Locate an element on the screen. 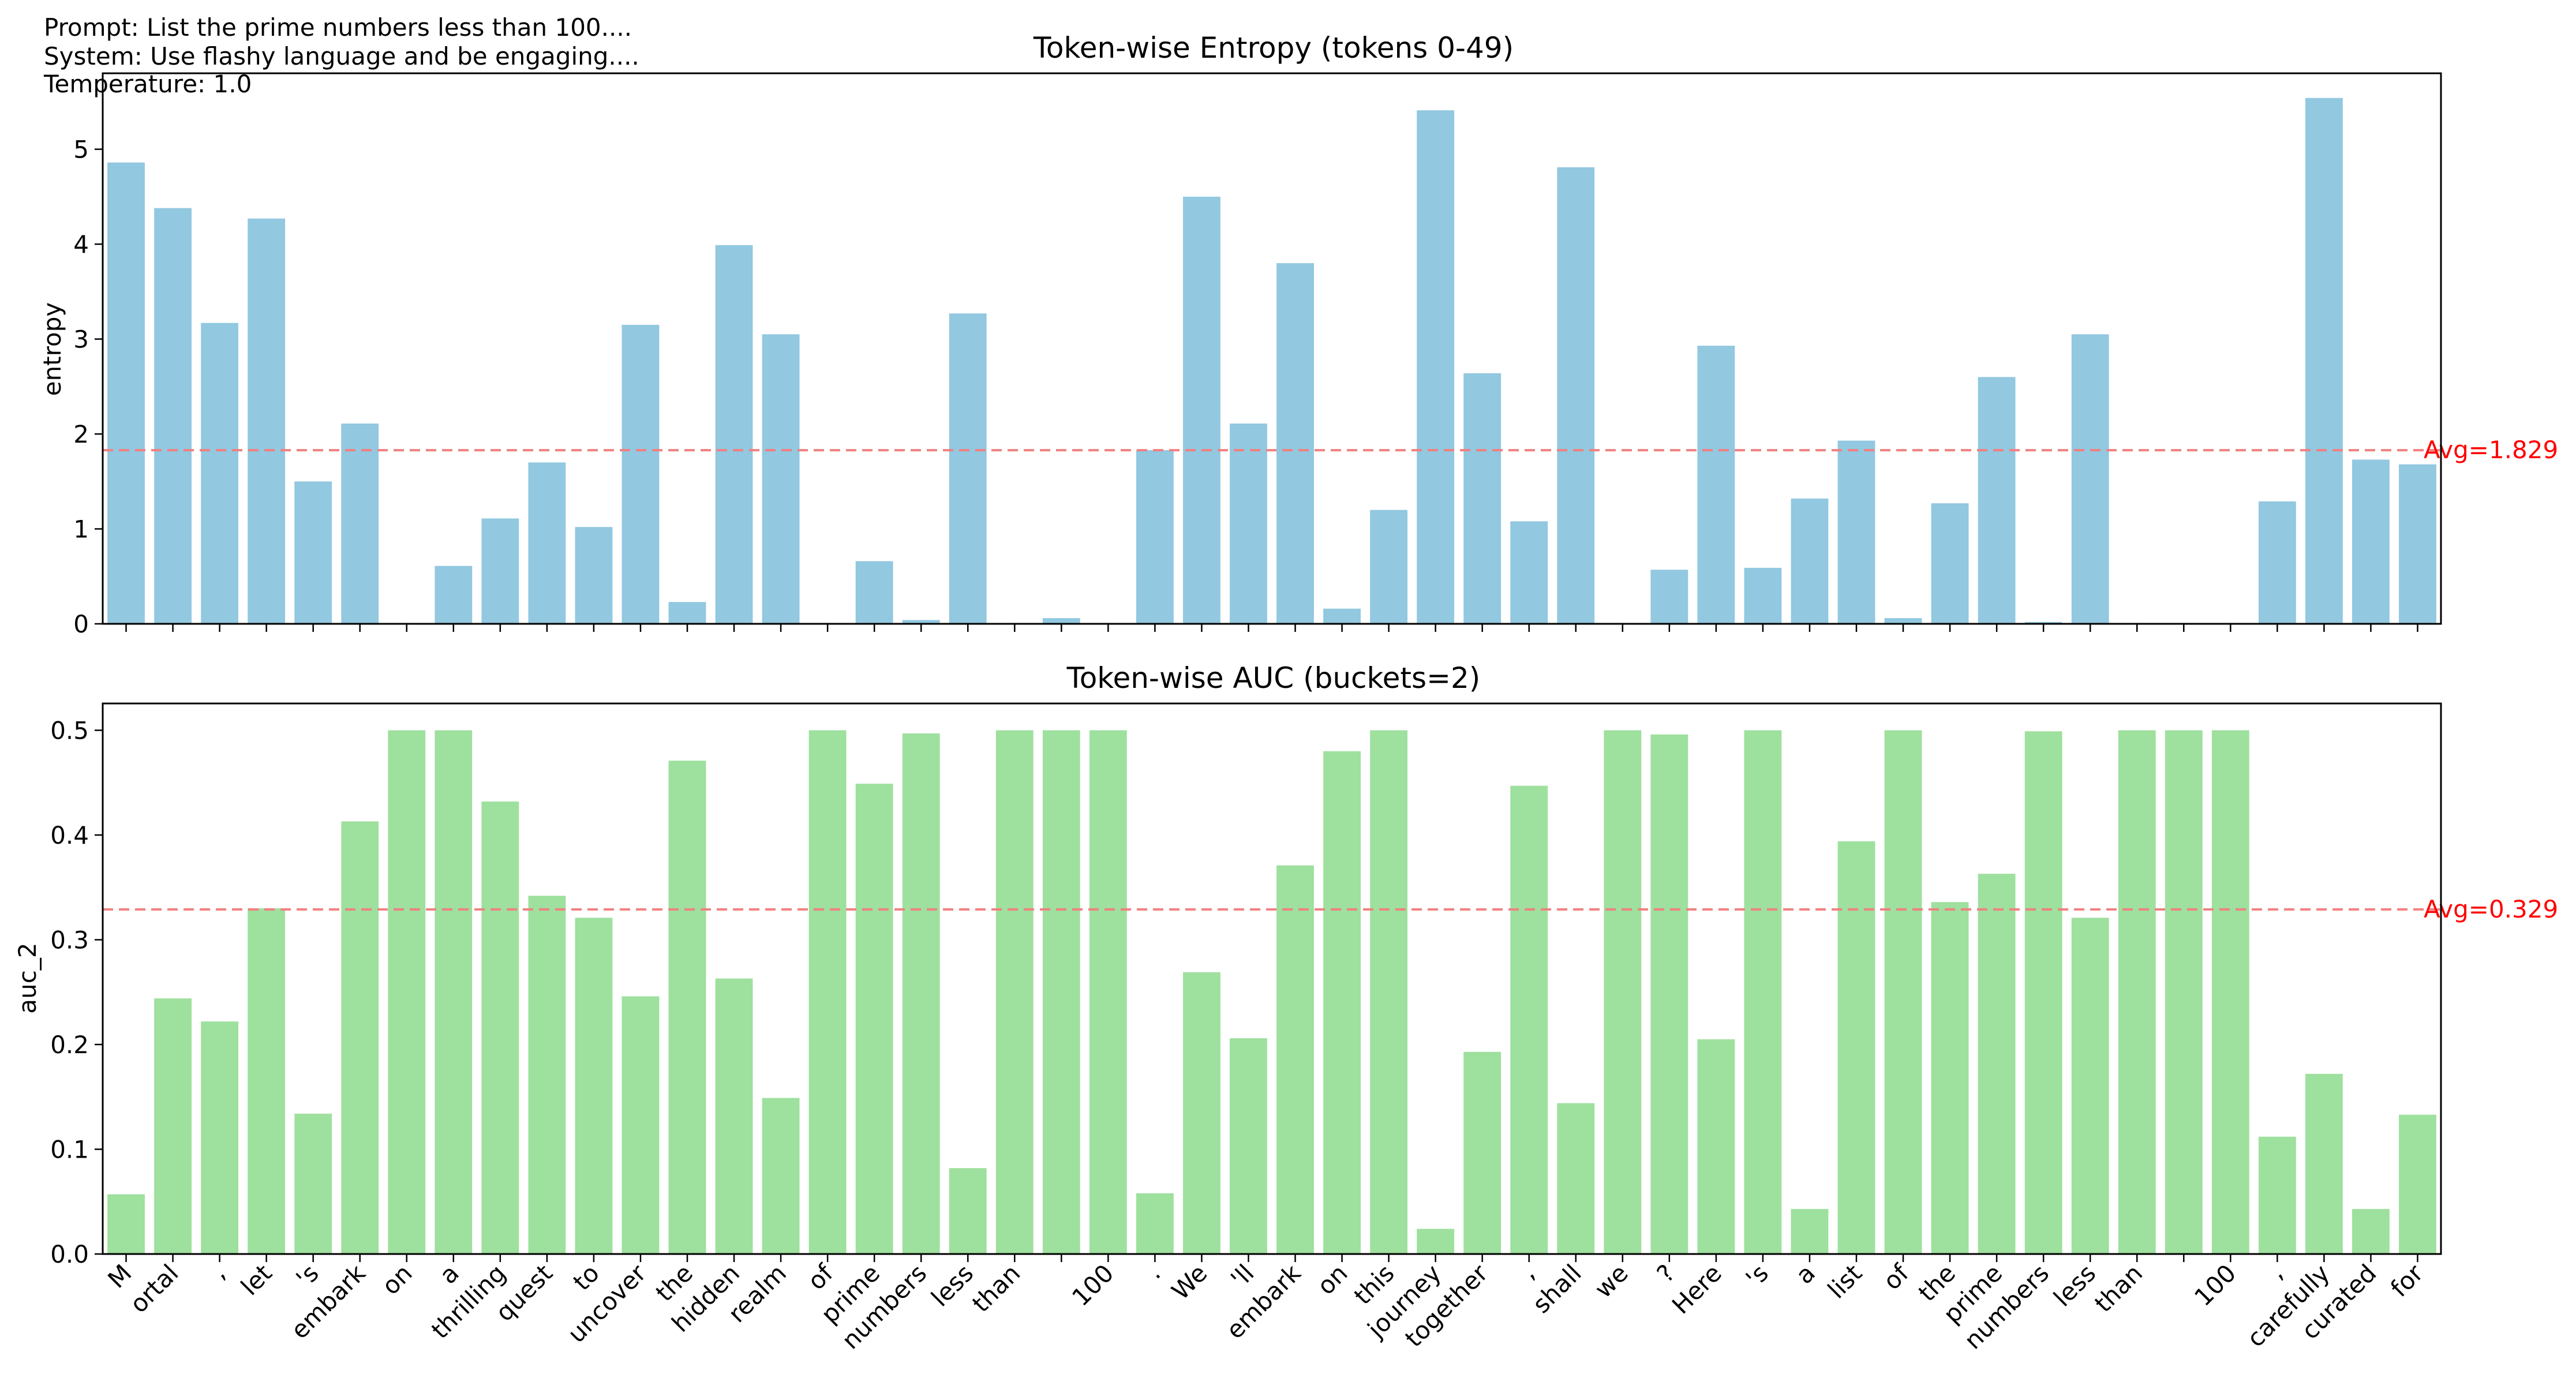  auc-y-tick-label: 0.5 is located at coordinates (69, 730).